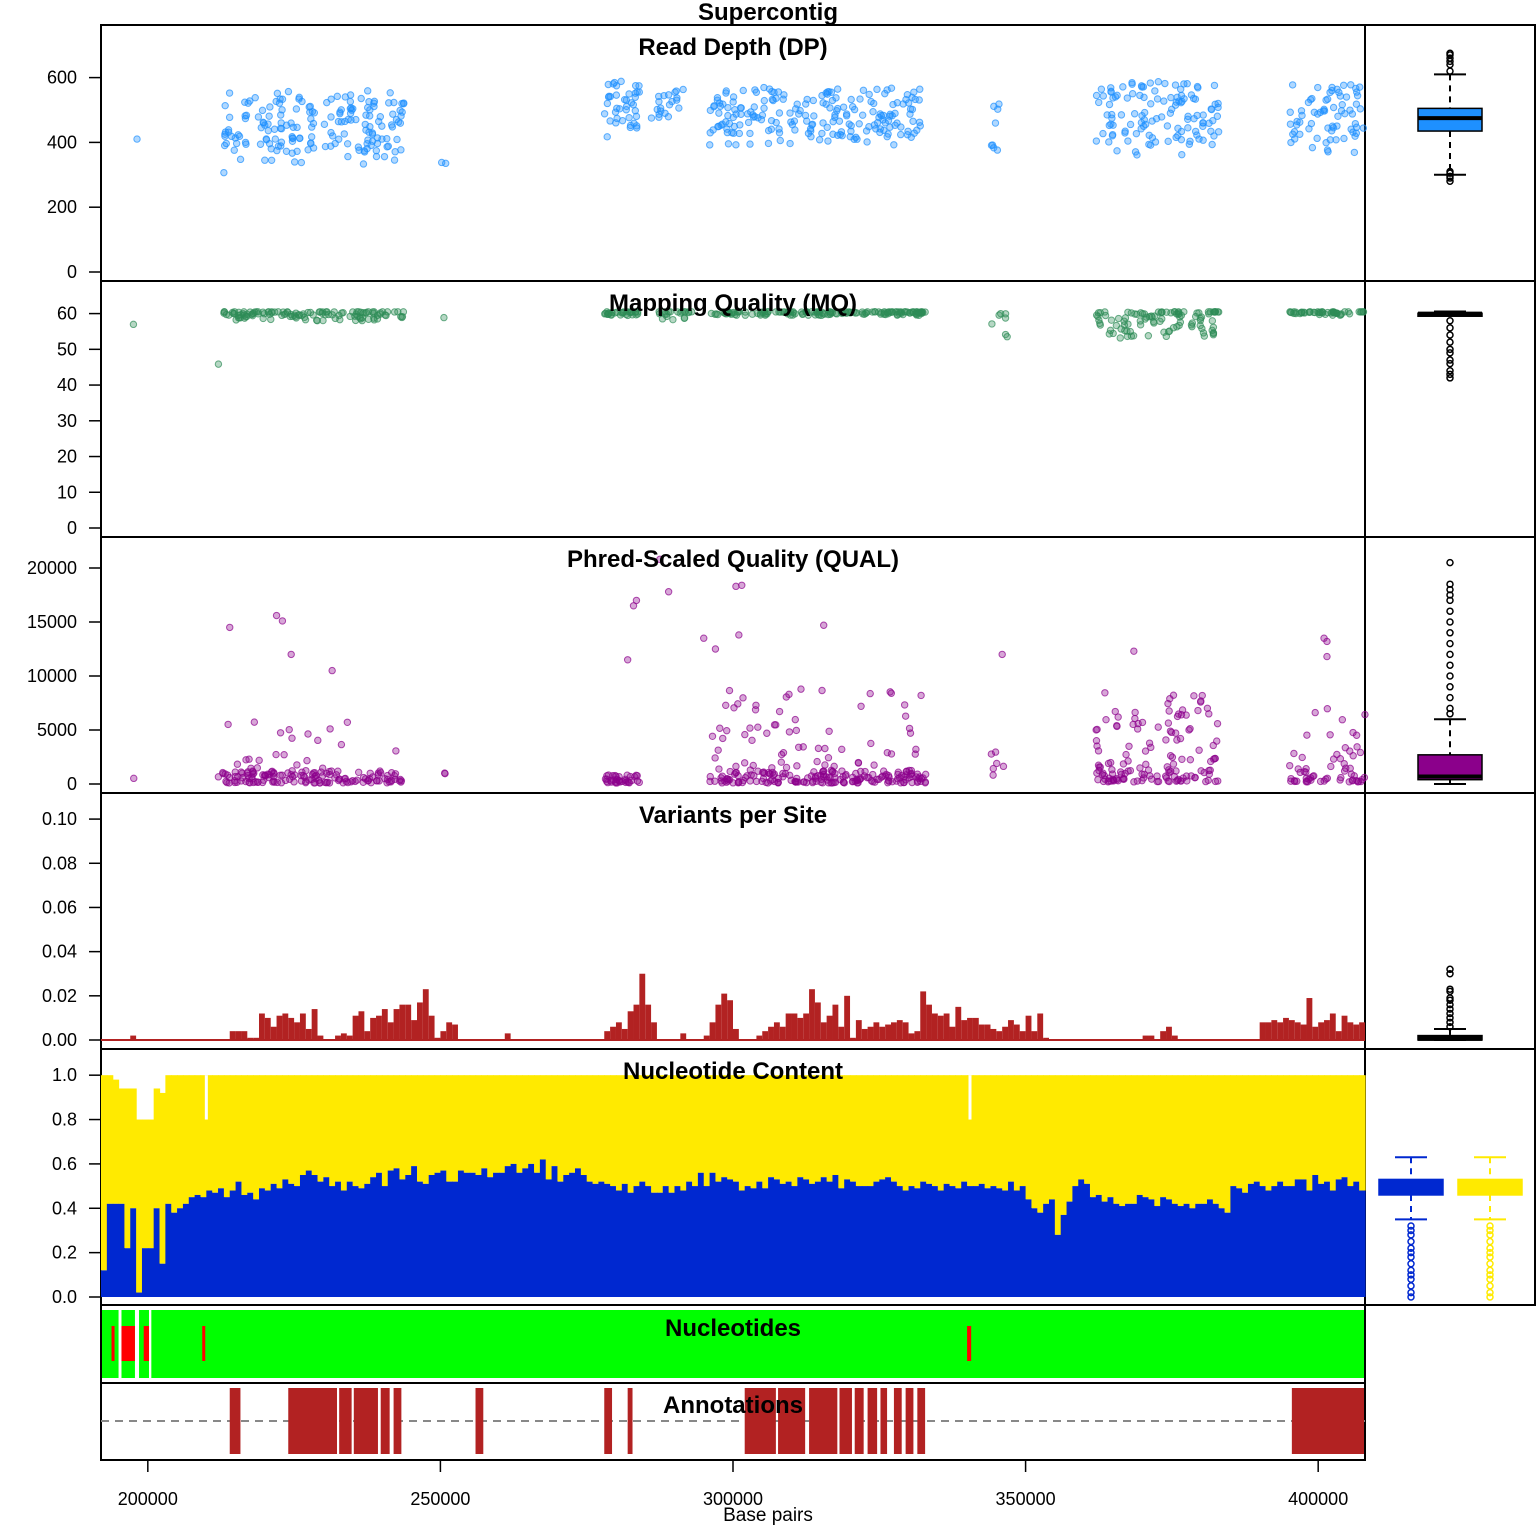  I want to click on nuc-gc-outlier, so click(1411, 1252).